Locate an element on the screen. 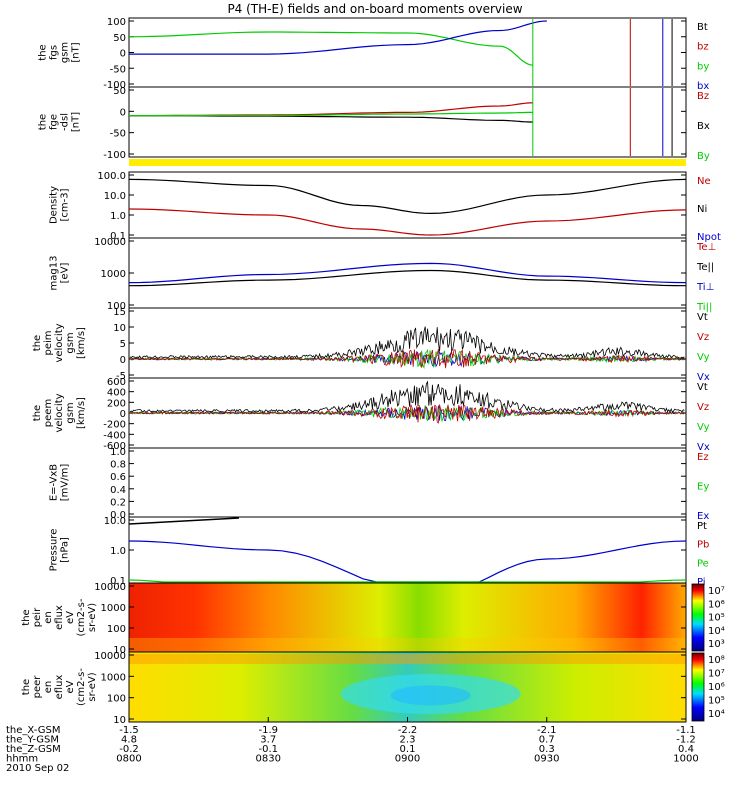  ytick-label: 10000 is located at coordinates (110, 656).